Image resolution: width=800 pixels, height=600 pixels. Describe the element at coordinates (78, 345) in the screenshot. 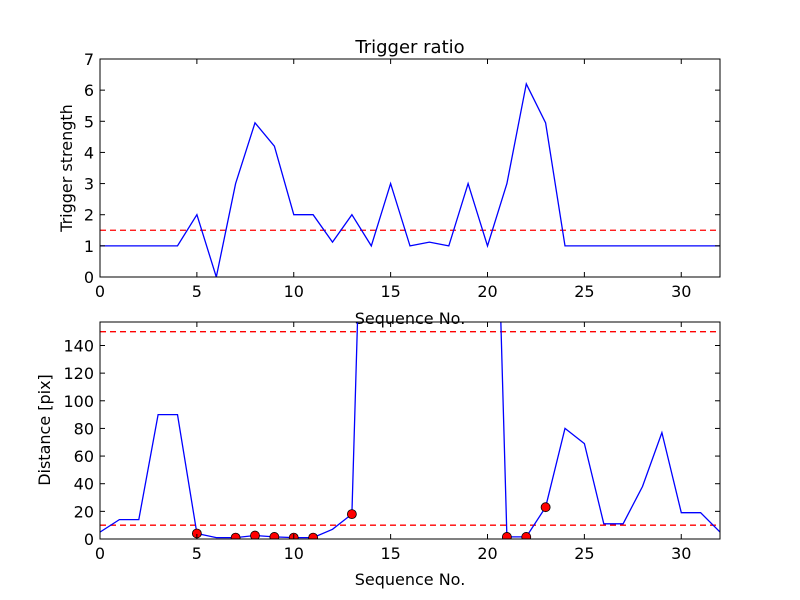

I see `y-tick-label: 140` at that location.